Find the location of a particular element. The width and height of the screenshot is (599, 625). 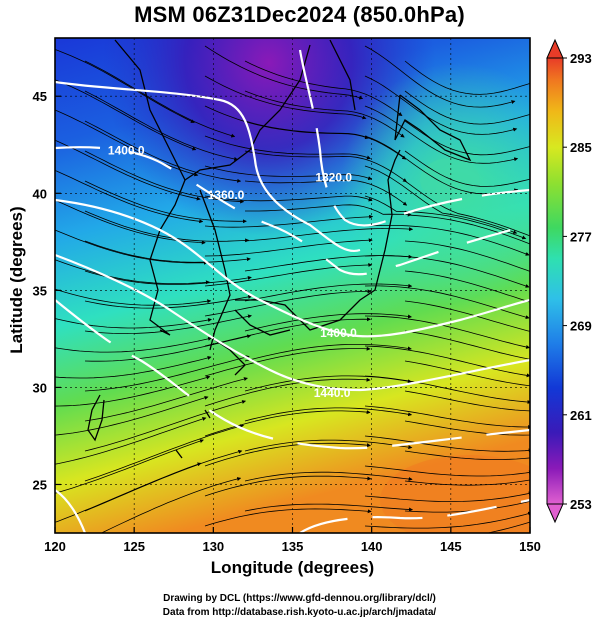

x-tick-label: 130 is located at coordinates (213, 546).